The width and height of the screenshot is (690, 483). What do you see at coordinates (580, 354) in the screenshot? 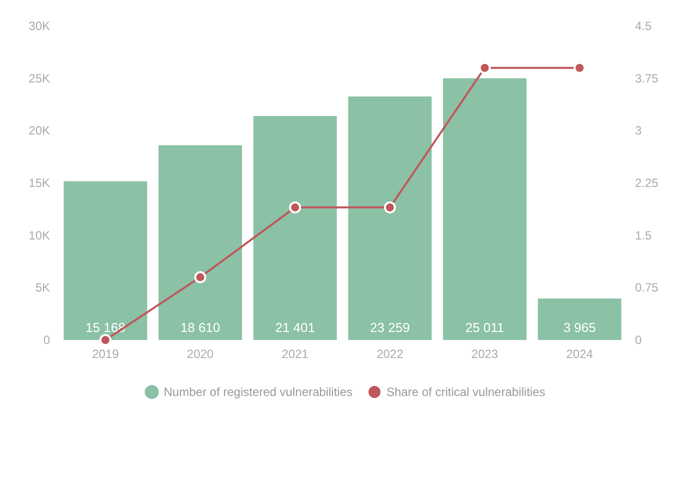
I see `x-tick-label: 2024` at bounding box center [580, 354].